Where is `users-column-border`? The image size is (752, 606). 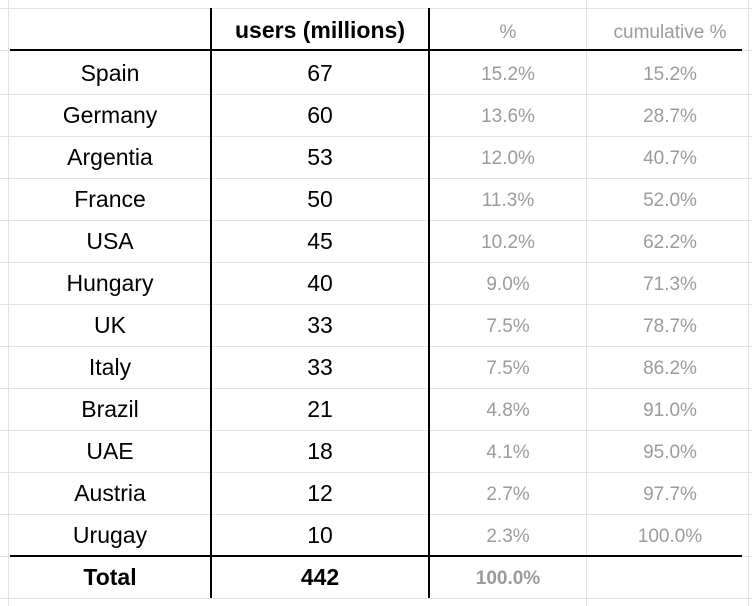
users-column-border is located at coordinates (429, 303).